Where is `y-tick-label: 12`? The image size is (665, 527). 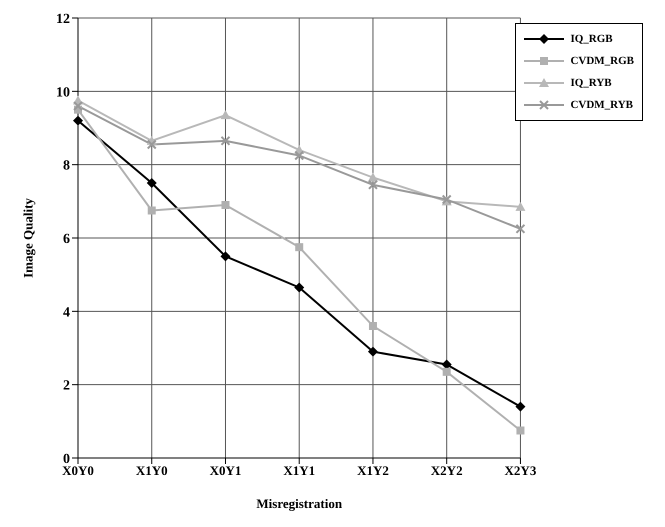 y-tick-label: 12 is located at coordinates (63, 19).